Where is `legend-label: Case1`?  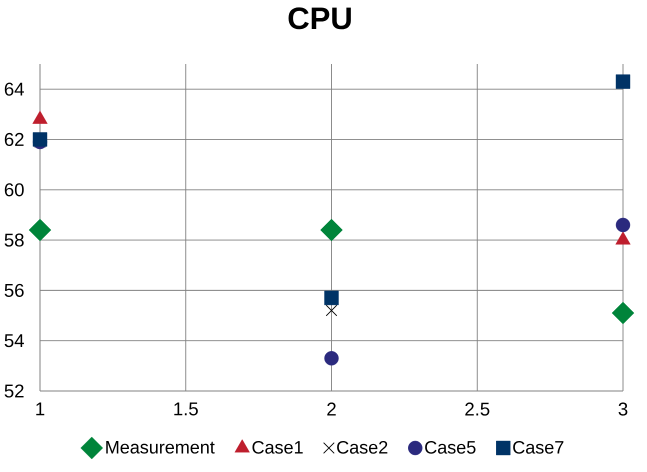
legend-label: Case1 is located at coordinates (277, 447).